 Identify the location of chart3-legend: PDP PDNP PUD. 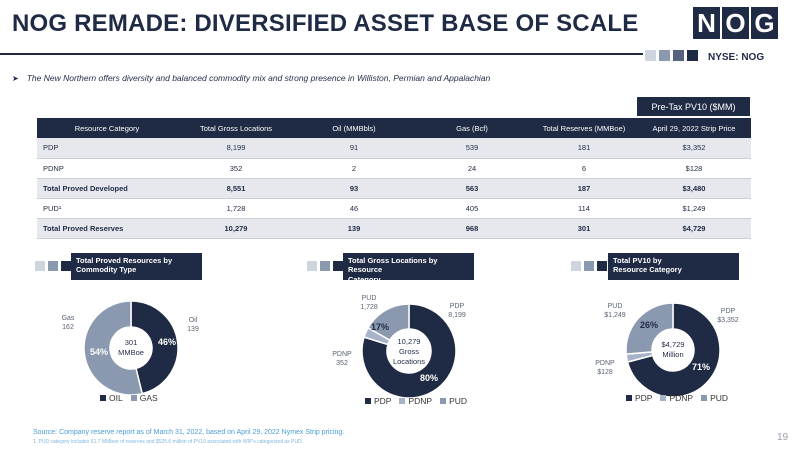
(677, 398).